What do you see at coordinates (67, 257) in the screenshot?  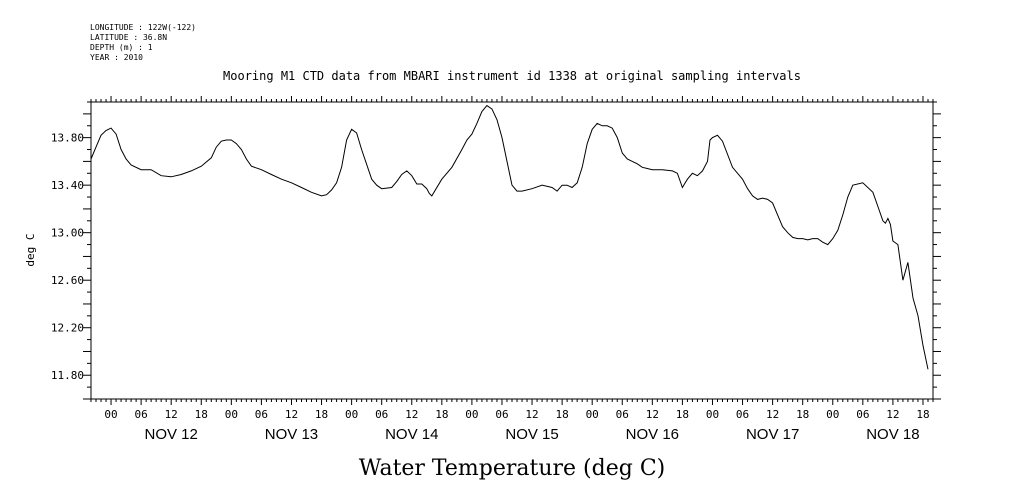 I see `y-tick-labels: 13.80 13.40 13.00 12.60 12.20 11.80` at bounding box center [67, 257].